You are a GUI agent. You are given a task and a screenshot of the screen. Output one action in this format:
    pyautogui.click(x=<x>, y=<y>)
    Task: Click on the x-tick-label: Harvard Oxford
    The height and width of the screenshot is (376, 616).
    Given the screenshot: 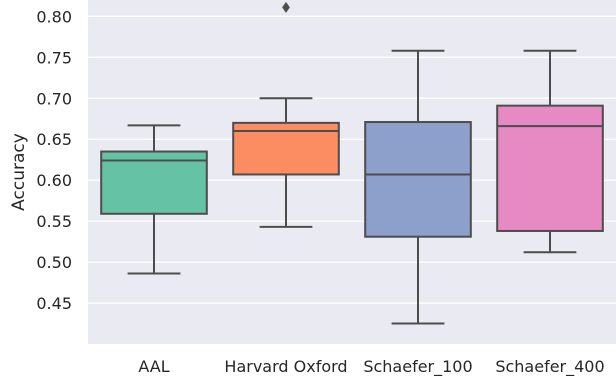 What is the action you would take?
    pyautogui.click(x=285, y=366)
    